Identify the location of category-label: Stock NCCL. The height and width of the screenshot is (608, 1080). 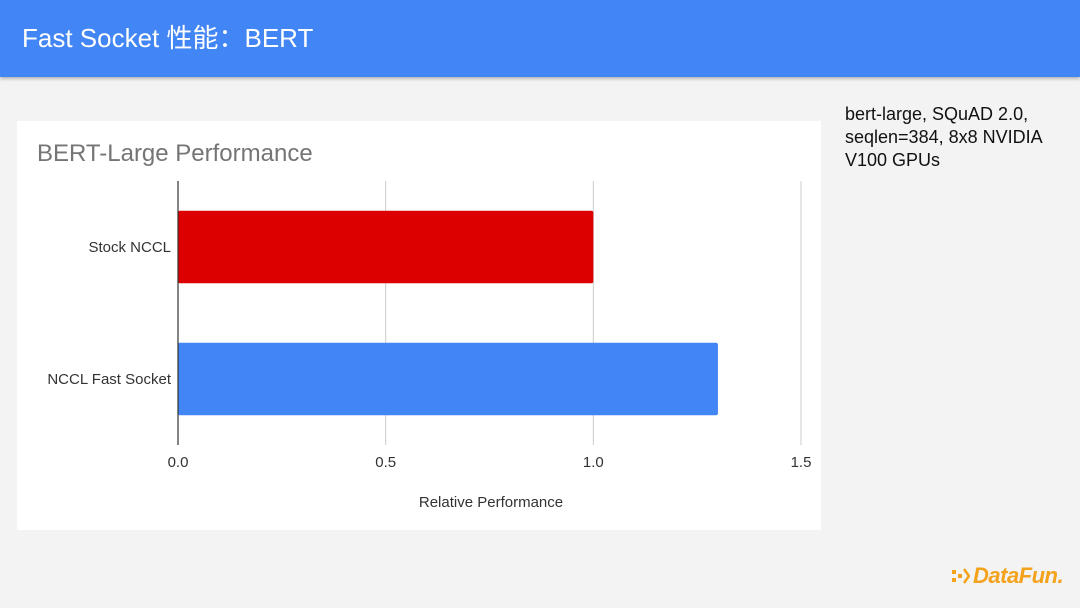
(129, 247).